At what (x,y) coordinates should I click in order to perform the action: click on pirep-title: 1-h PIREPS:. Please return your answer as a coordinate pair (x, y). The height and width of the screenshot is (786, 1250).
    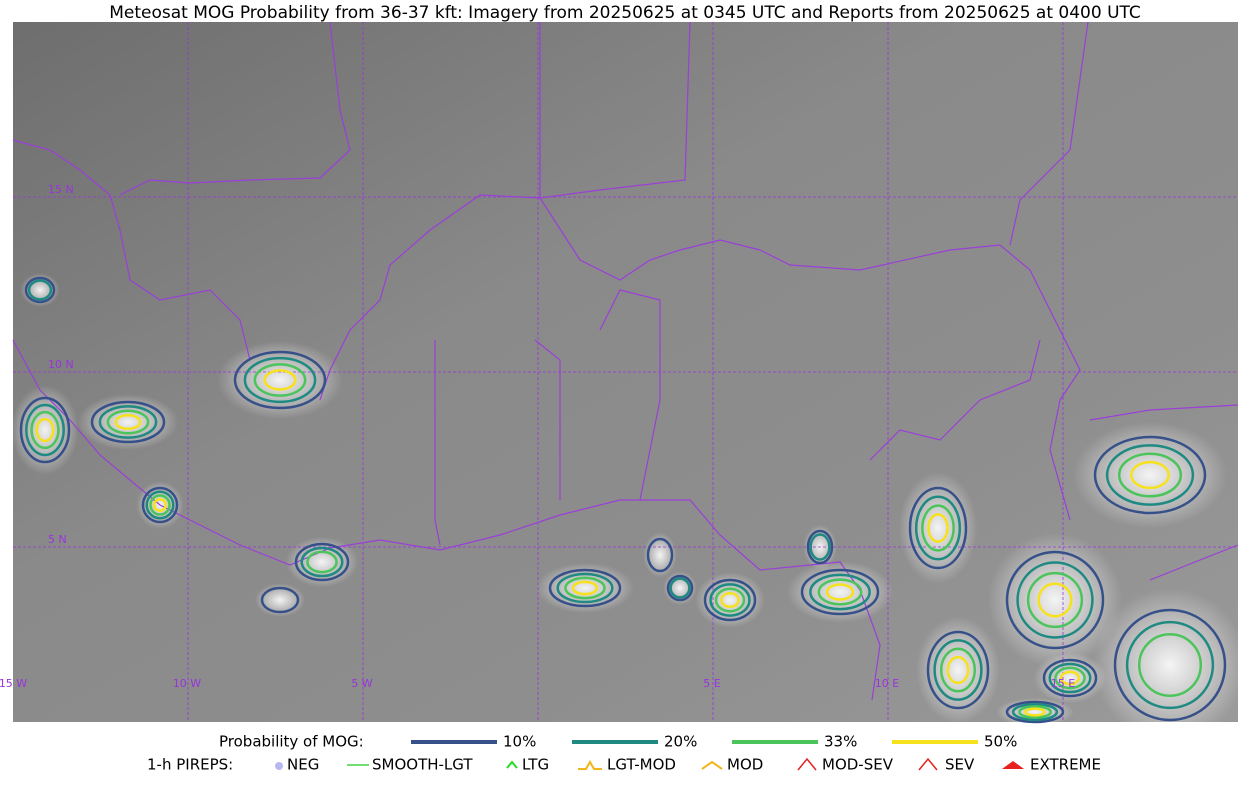
    Looking at the image, I should click on (190, 765).